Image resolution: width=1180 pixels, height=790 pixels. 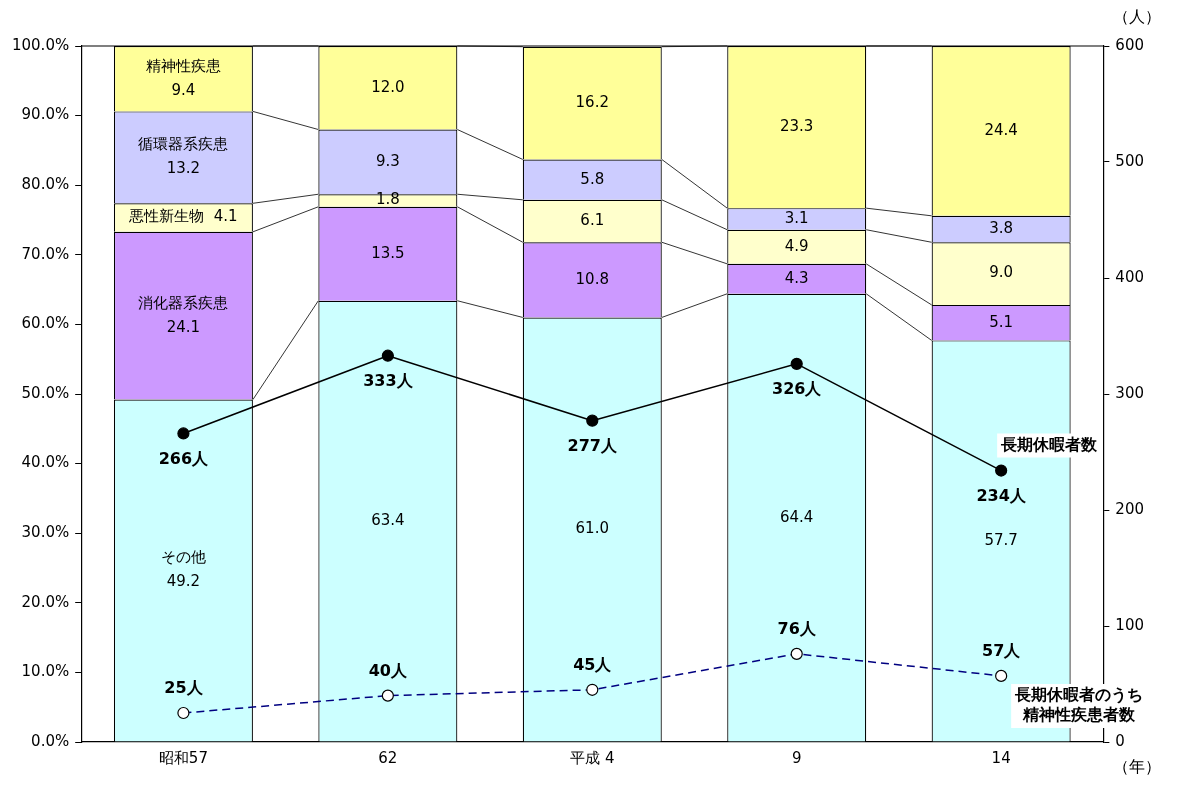 What do you see at coordinates (388, 757) in the screenshot?
I see `x-tick-label: 62` at bounding box center [388, 757].